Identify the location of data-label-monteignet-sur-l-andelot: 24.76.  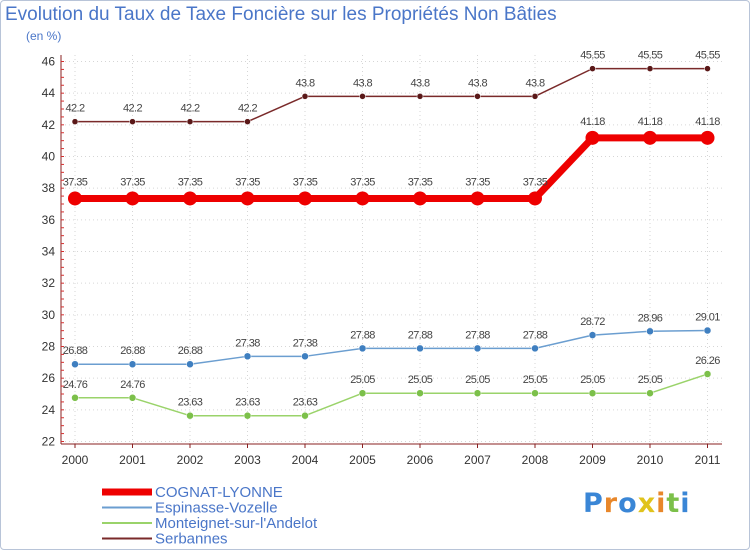
(75, 385).